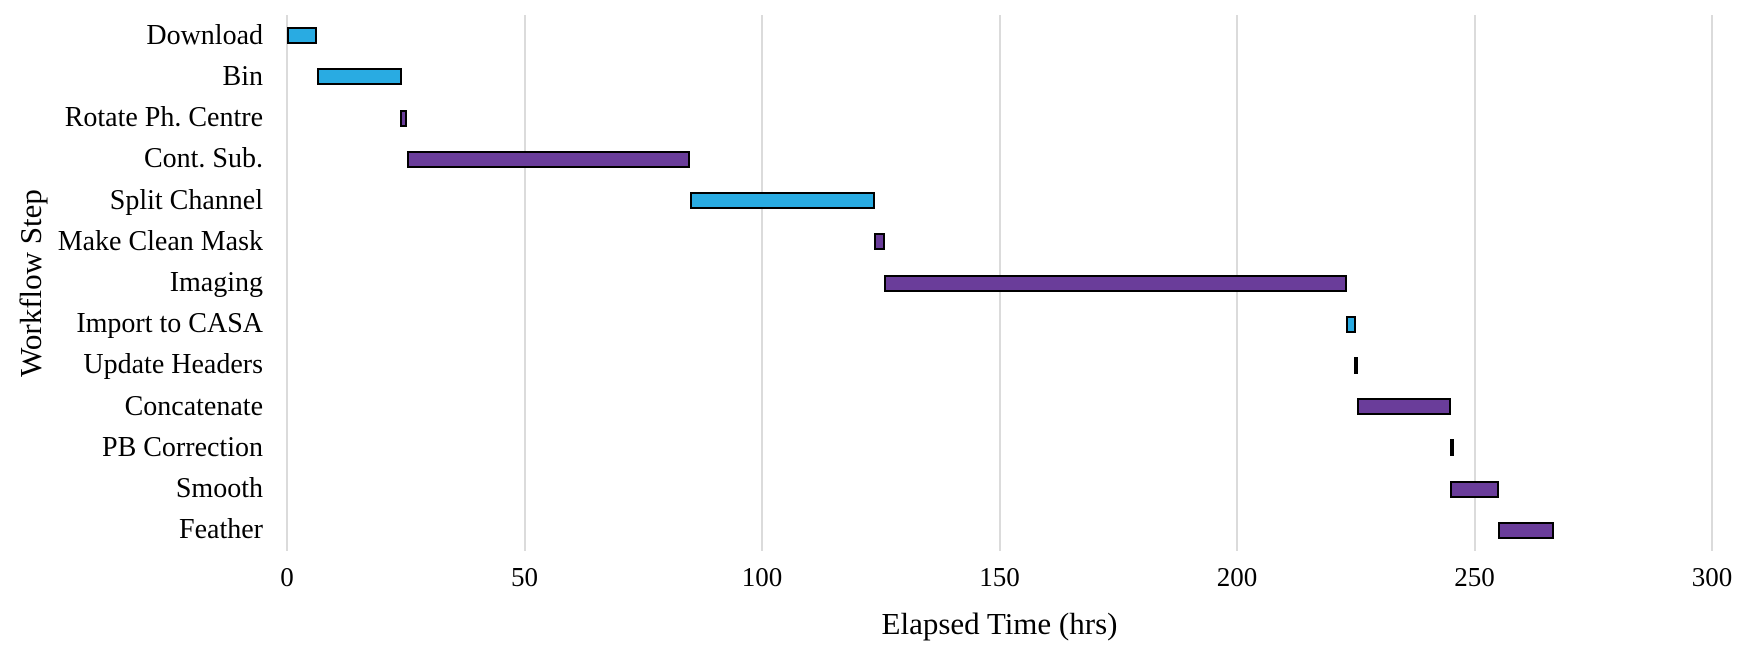 The image size is (1752, 666). I want to click on gantt-bar-import-to-casa, so click(1351, 324).